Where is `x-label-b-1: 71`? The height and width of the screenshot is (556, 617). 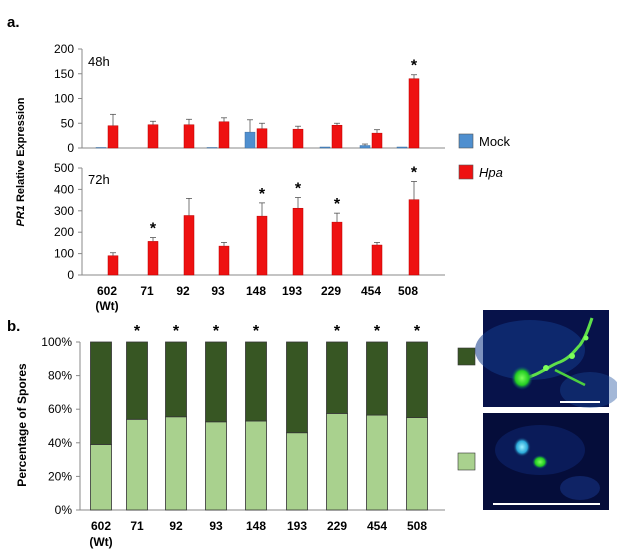 x-label-b-1: 71 is located at coordinates (137, 526).